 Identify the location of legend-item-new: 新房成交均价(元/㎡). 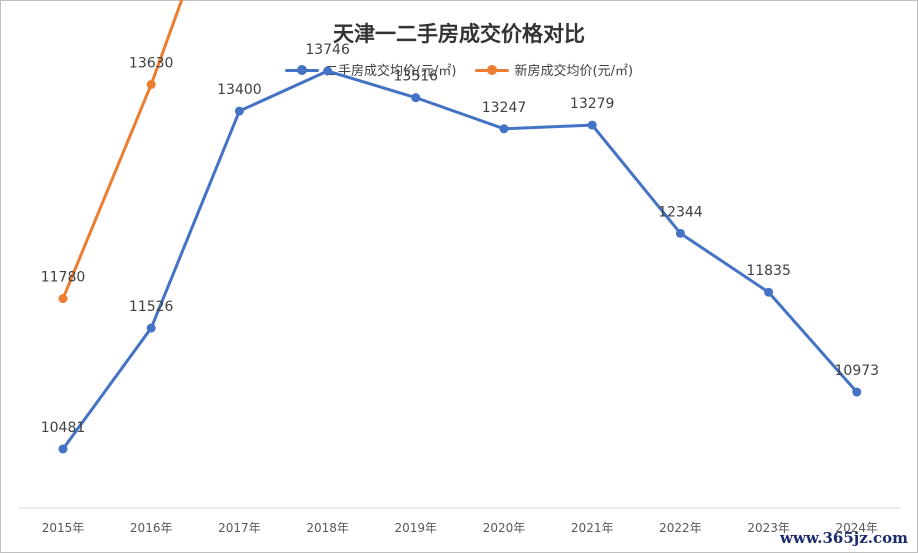
(554, 69).